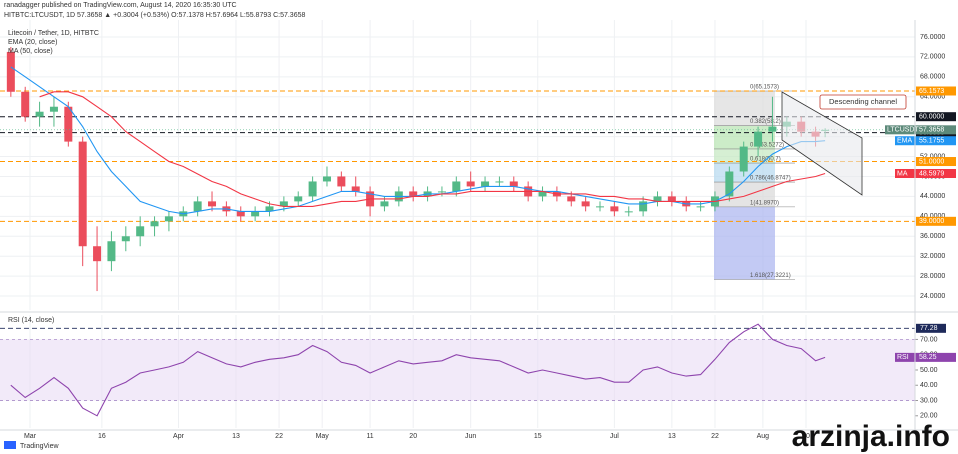  I want to click on y-tick-label: 52.0000, so click(932, 156).